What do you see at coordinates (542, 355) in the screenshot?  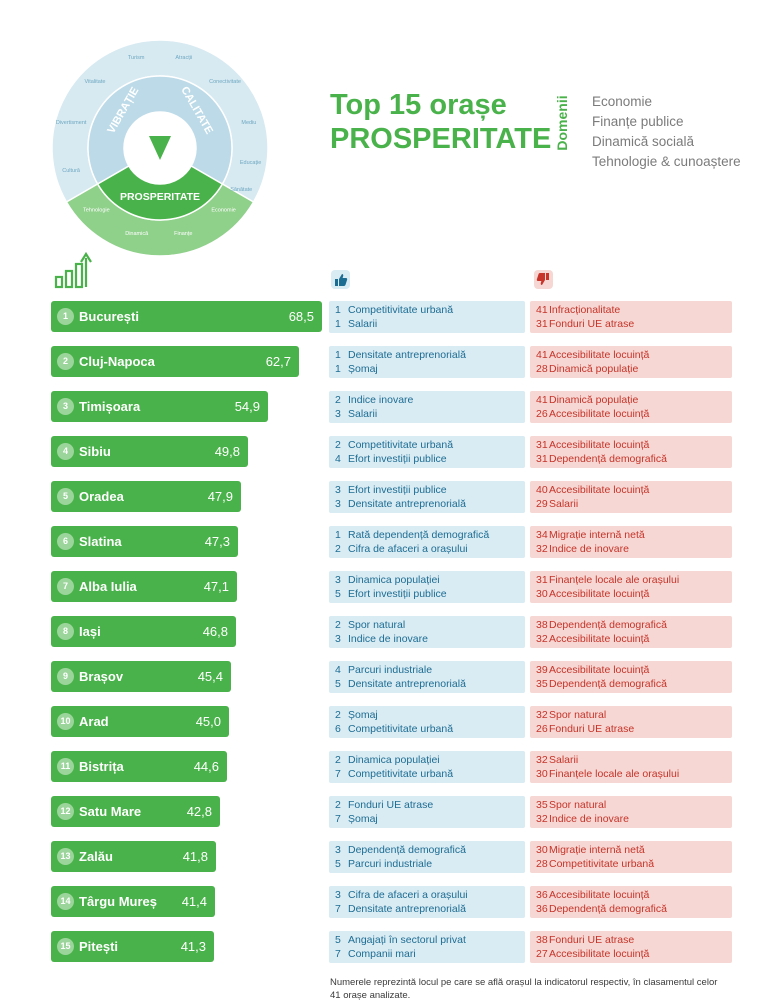 I see `indicator-rank: 41` at bounding box center [542, 355].